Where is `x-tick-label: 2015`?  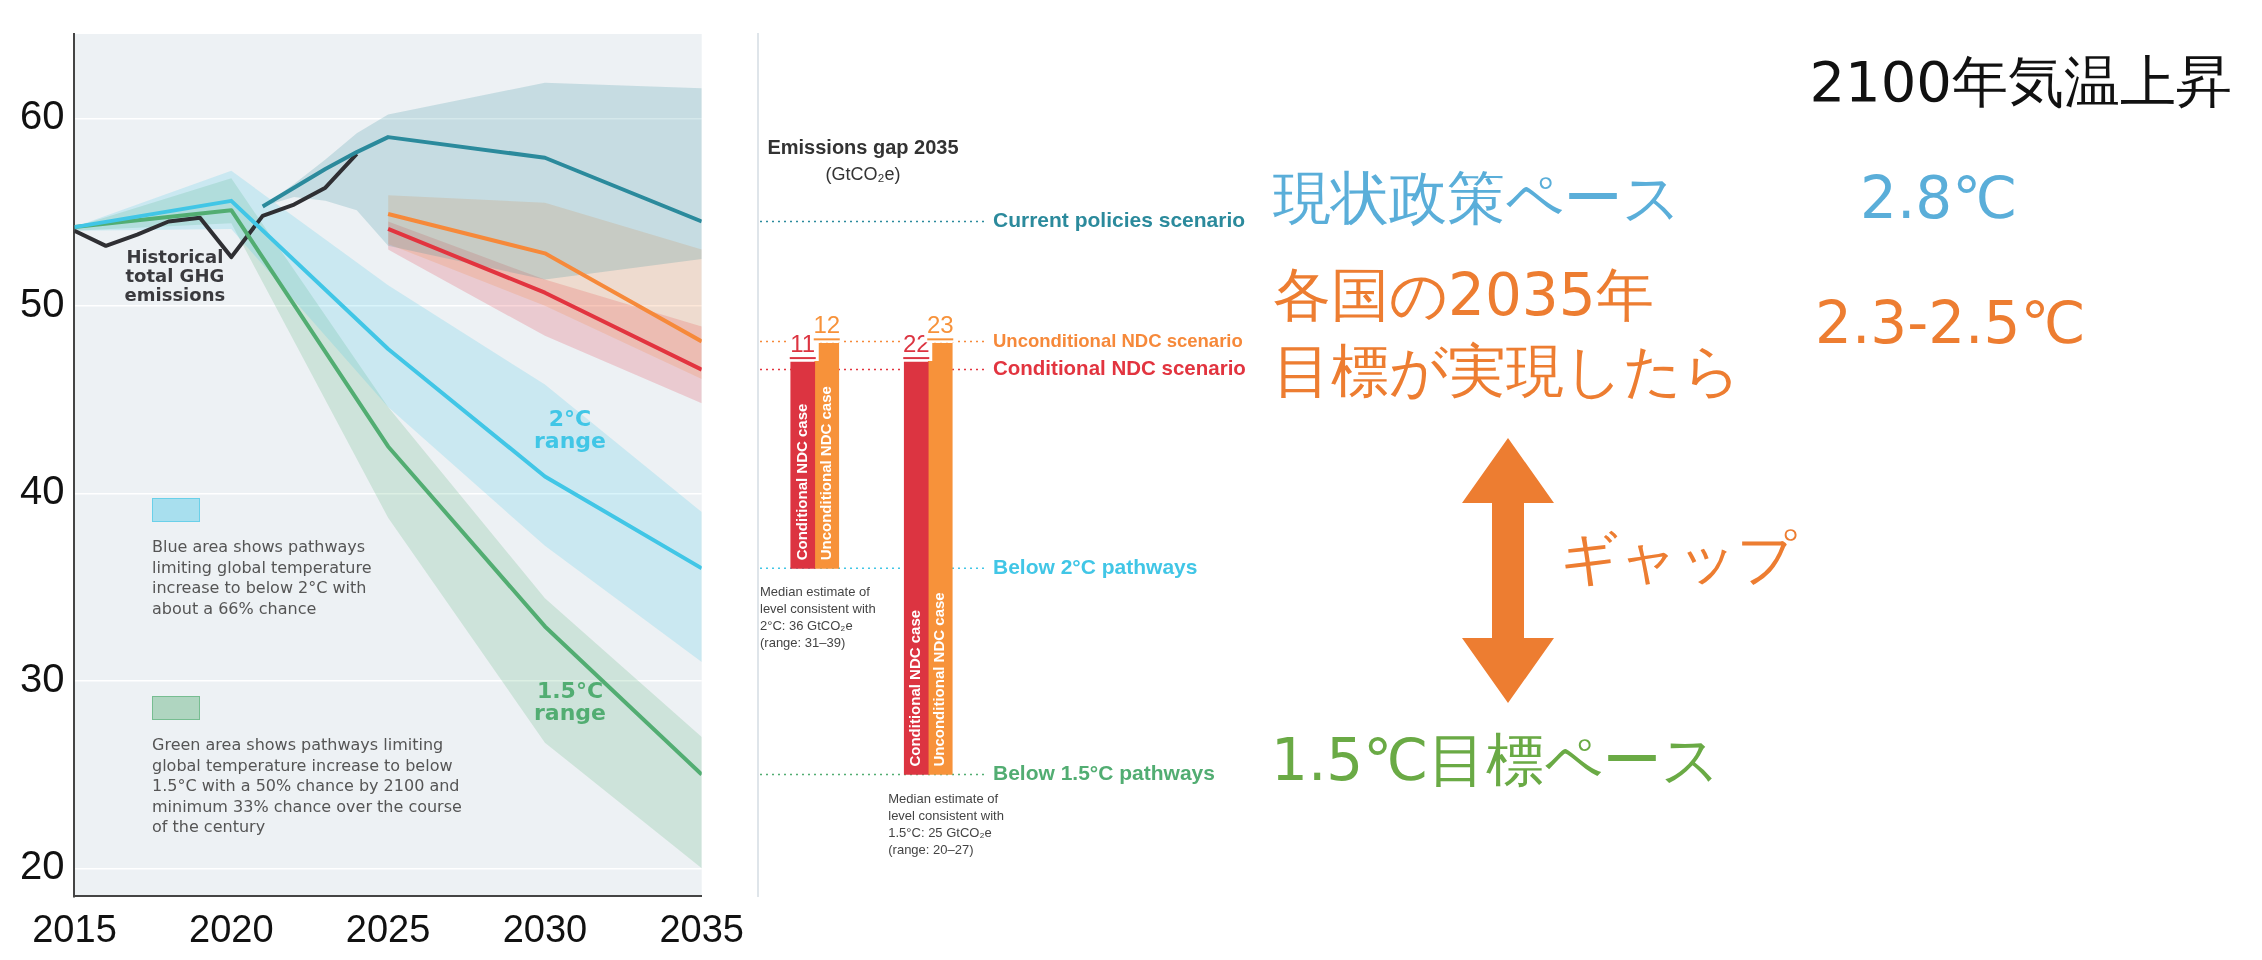 x-tick-label: 2015 is located at coordinates (74, 928).